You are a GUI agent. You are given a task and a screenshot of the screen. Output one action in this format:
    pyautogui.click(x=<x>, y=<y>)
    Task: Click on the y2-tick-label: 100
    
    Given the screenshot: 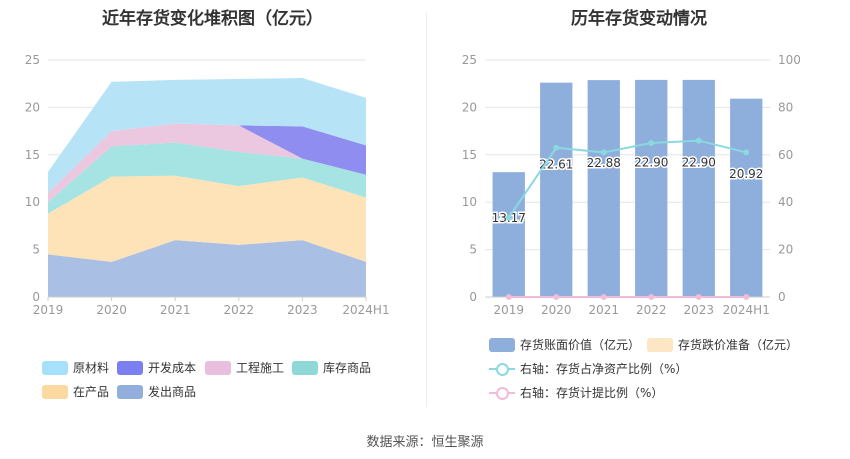 What is the action you would take?
    pyautogui.click(x=789, y=60)
    